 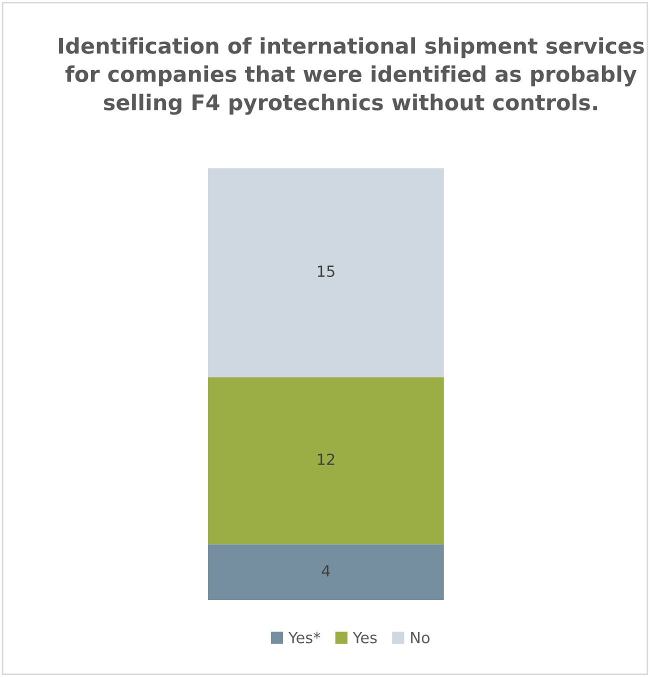 I want to click on legend-label: Yes*, so click(x=304, y=638).